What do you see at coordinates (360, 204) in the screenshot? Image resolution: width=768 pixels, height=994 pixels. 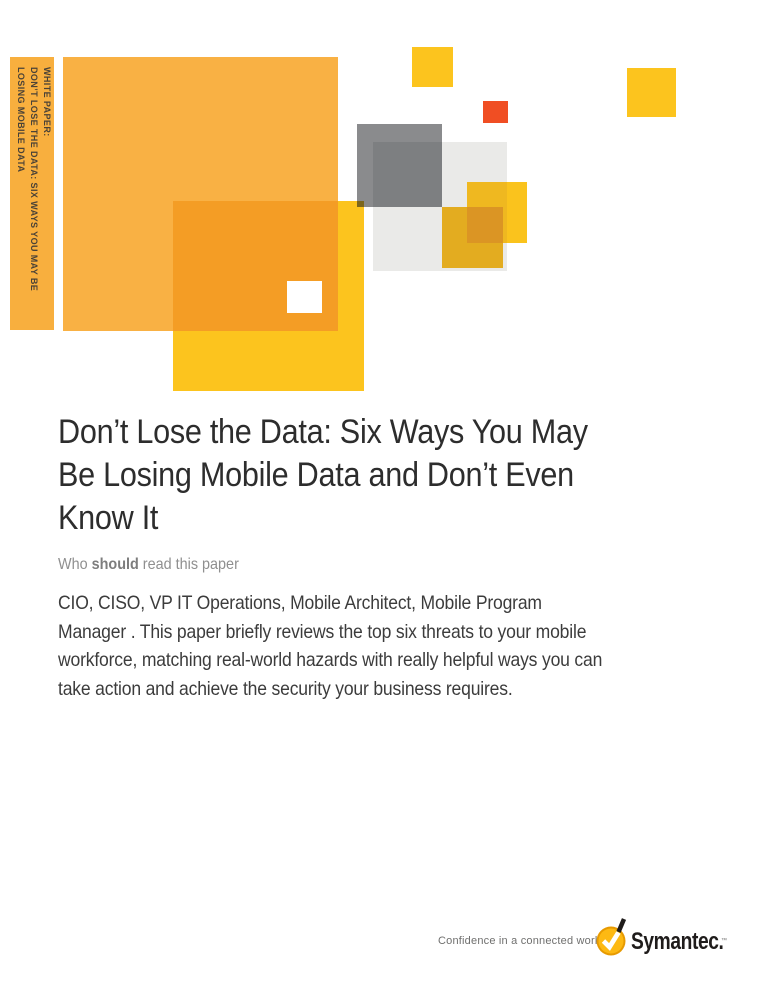 I see `art-overlap-gold-gray-notch` at bounding box center [360, 204].